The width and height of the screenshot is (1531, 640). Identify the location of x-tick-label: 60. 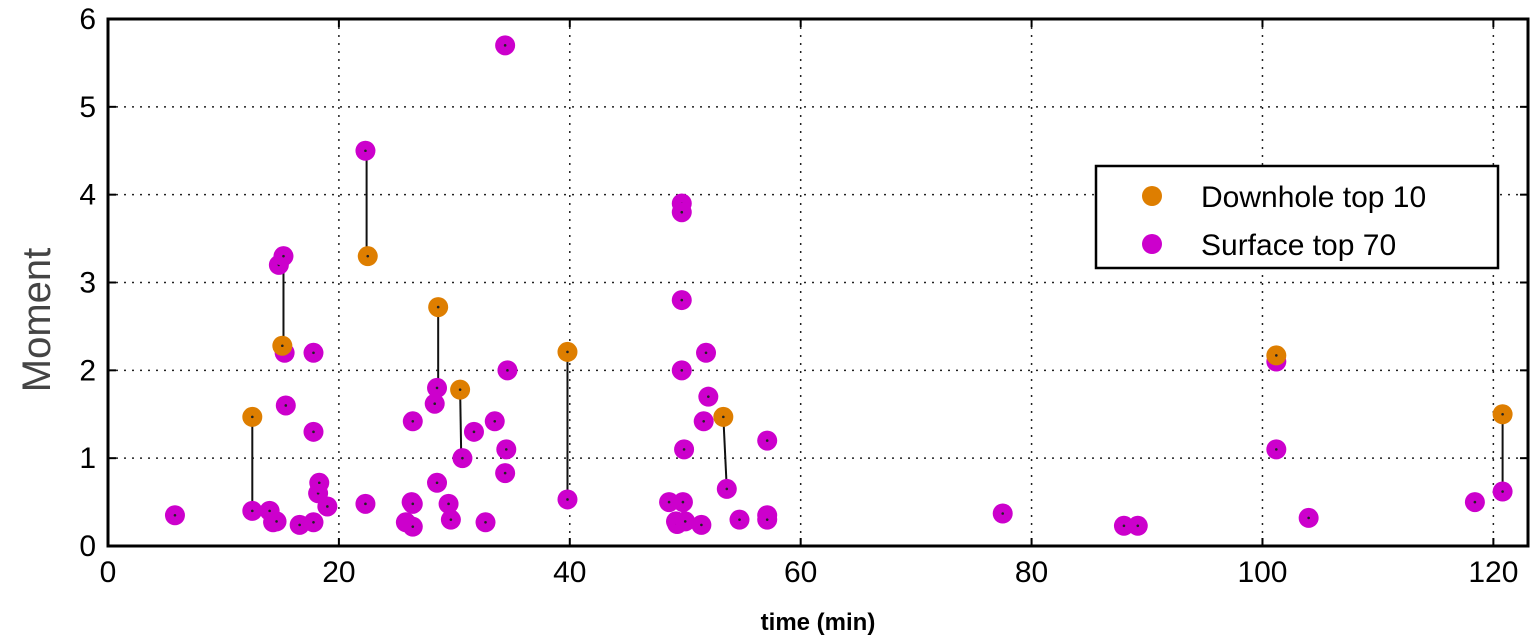
(800, 572).